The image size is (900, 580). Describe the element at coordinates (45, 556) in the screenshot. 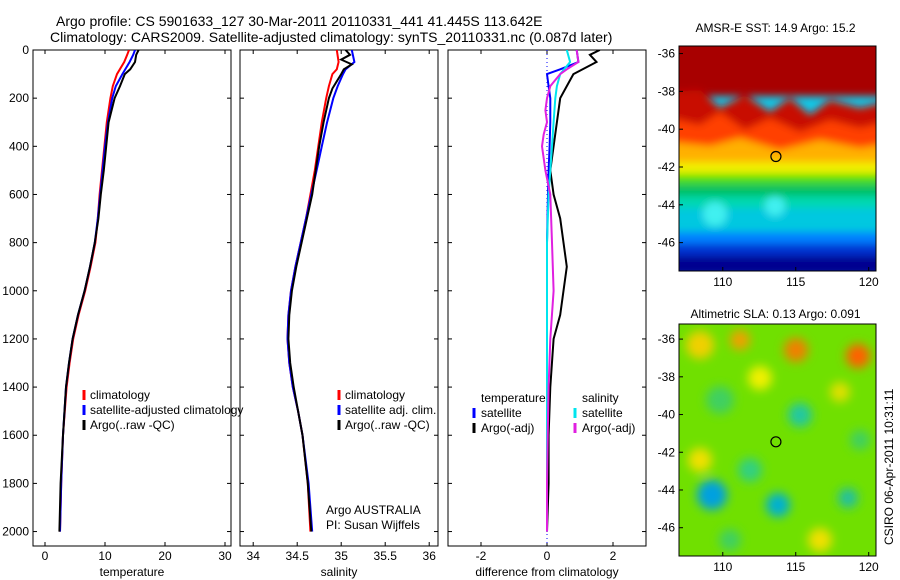

I see `temperature-xtick-label: 0` at that location.